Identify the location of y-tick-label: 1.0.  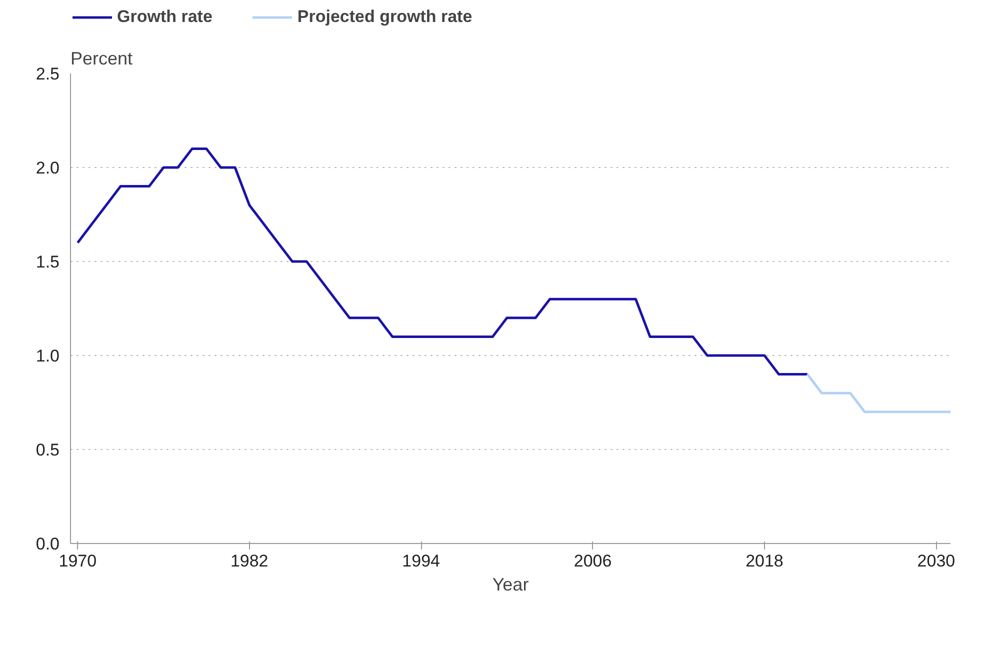
(48, 356).